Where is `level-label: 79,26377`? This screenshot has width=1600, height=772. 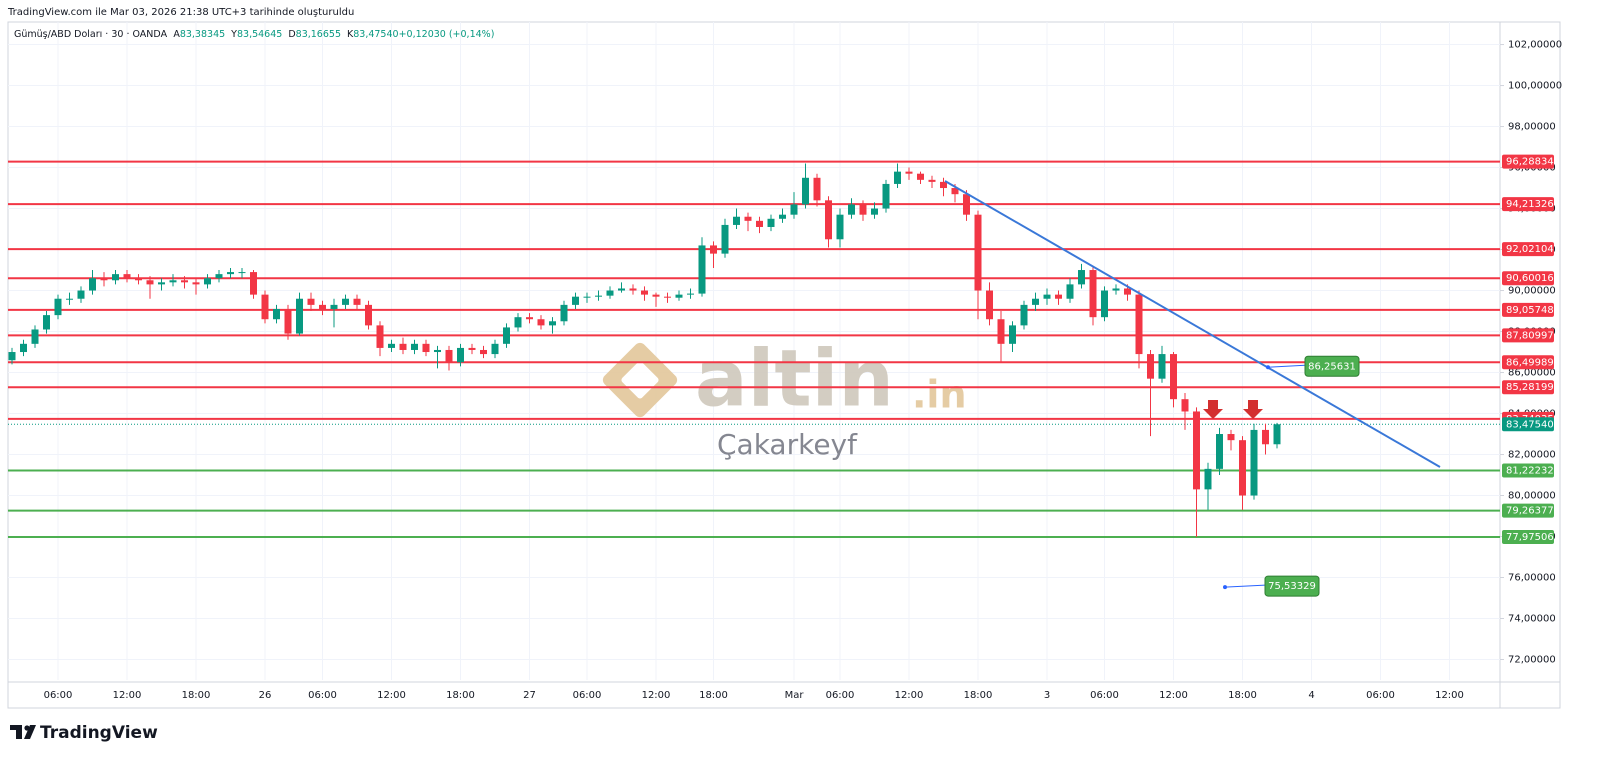
level-label: 79,26377 is located at coordinates (1530, 511).